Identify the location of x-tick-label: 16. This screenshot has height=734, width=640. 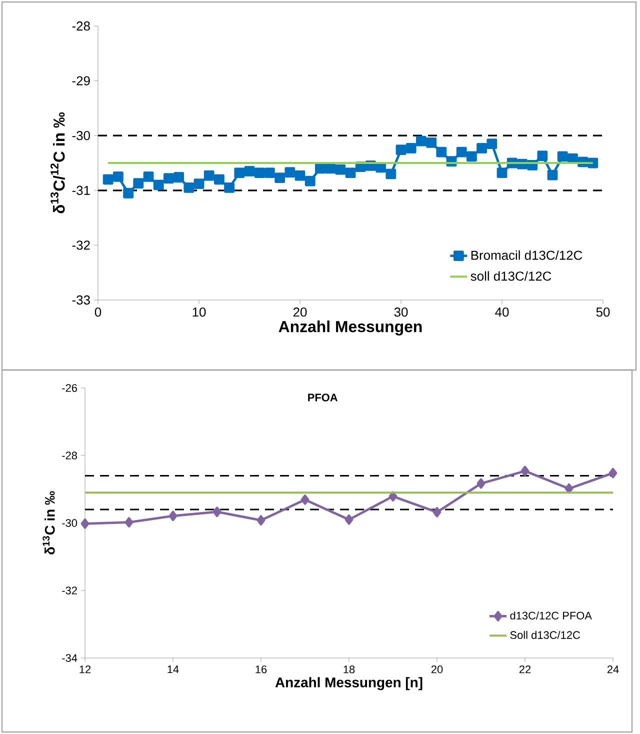
(261, 670).